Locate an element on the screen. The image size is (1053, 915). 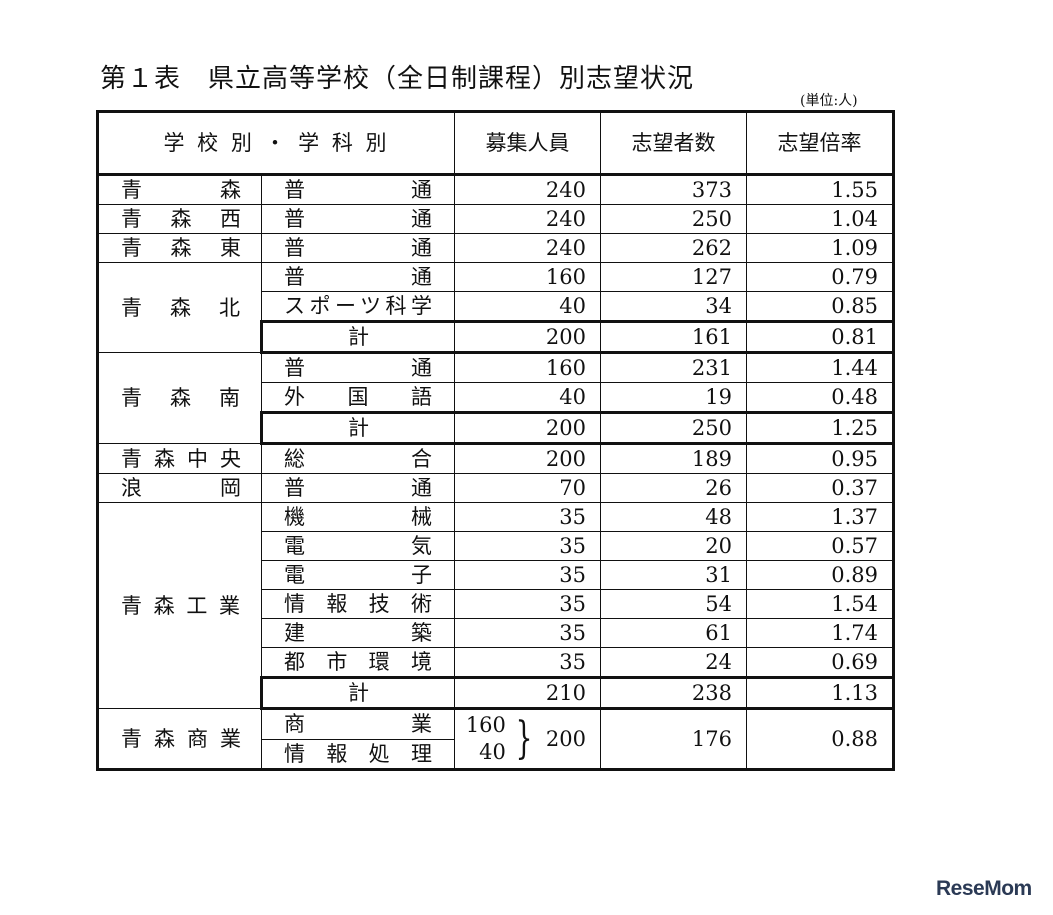
ratio-cell: 1.04 is located at coordinates (820, 219).